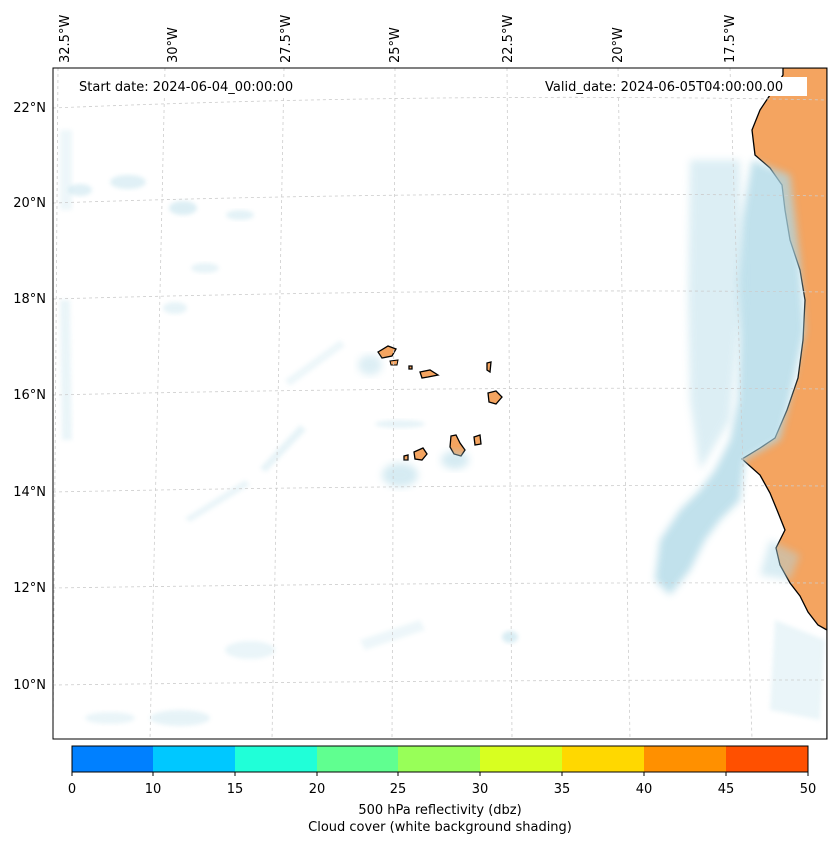 This screenshot has width=837, height=843. Describe the element at coordinates (480, 789) in the screenshot. I see `colorbar-tick-30: 30` at that location.